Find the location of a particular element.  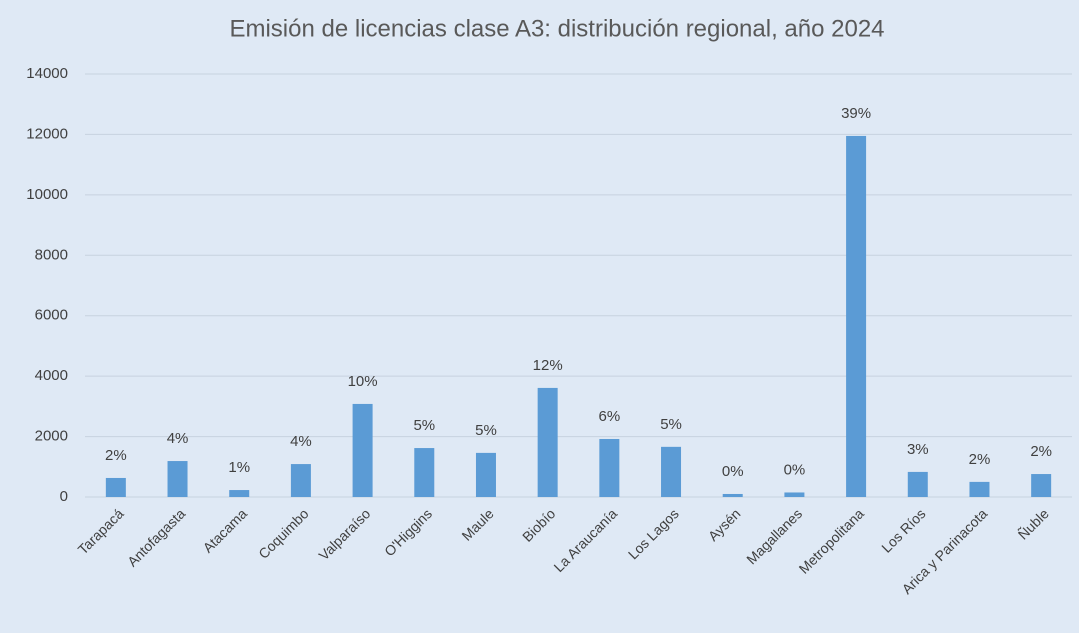

y-tick-label: 8000 is located at coordinates (51, 254).